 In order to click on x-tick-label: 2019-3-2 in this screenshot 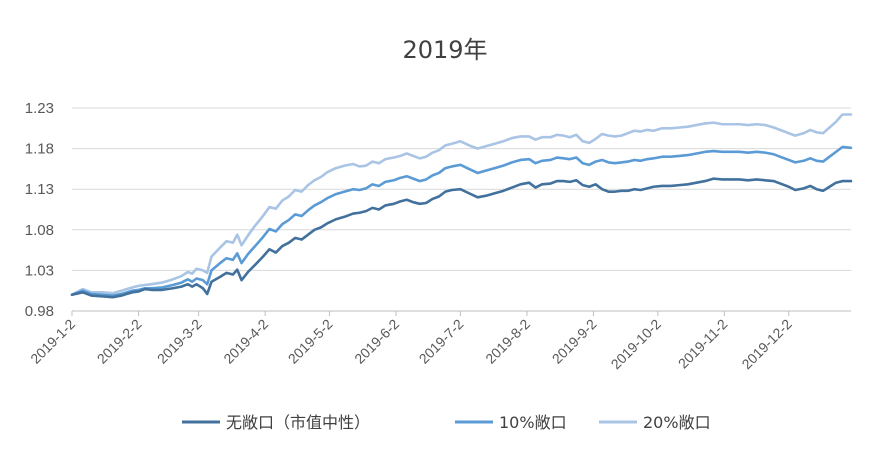, I will do `click(179, 341)`.